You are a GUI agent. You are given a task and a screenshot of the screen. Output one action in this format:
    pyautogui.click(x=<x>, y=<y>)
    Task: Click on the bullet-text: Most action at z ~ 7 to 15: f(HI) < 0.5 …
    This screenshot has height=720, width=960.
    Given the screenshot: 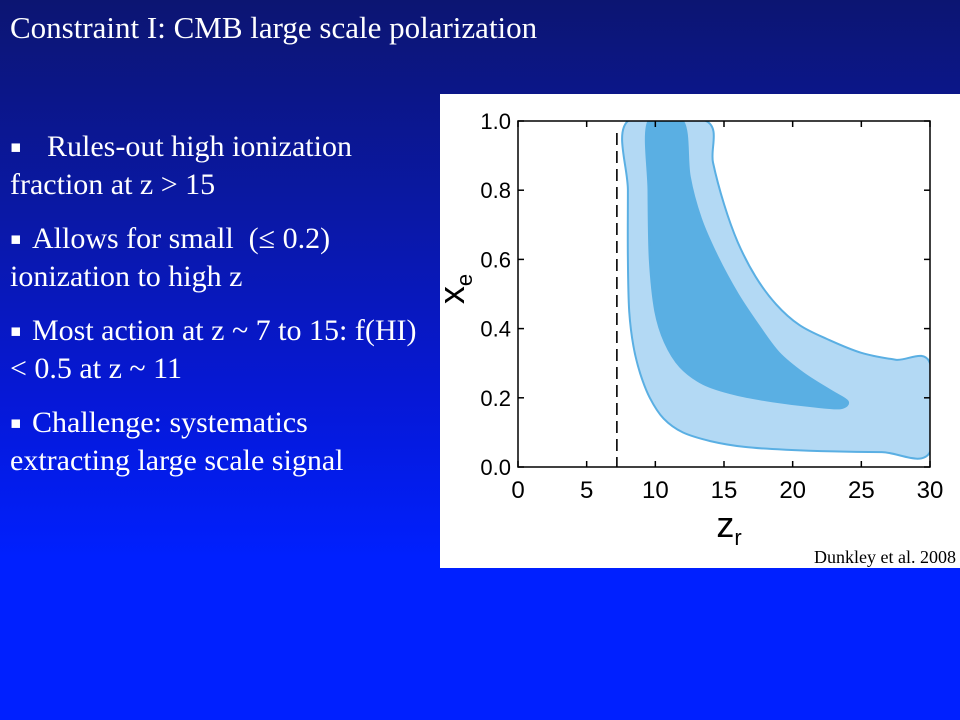 What is the action you would take?
    pyautogui.click(x=213, y=349)
    